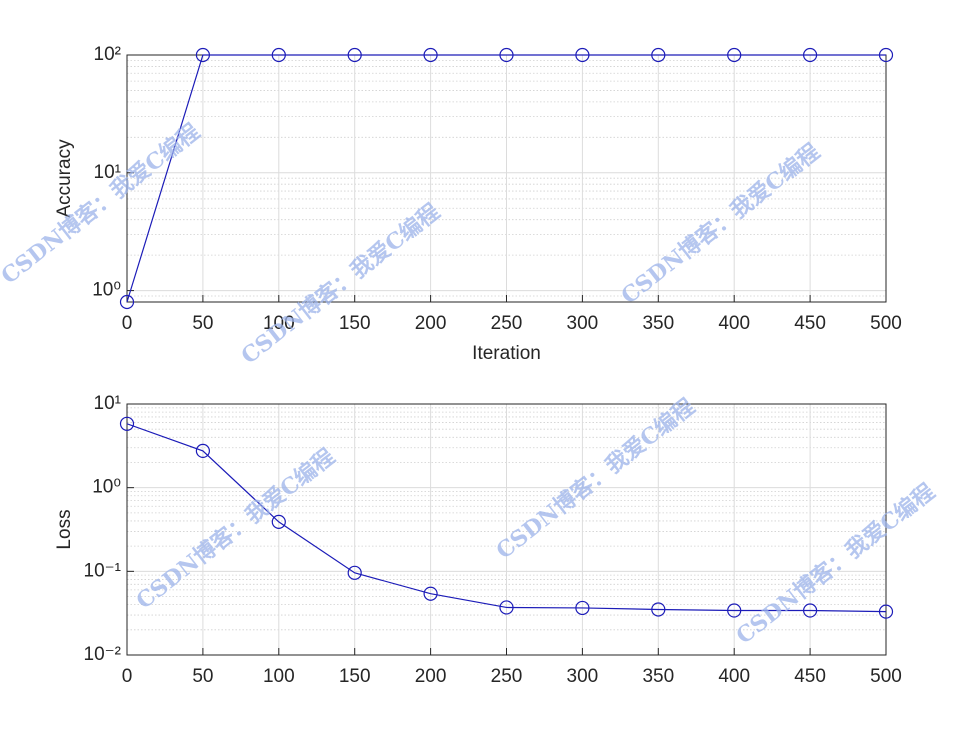  What do you see at coordinates (506, 353) in the screenshot?
I see `x-axis-label: Iteration` at bounding box center [506, 353].